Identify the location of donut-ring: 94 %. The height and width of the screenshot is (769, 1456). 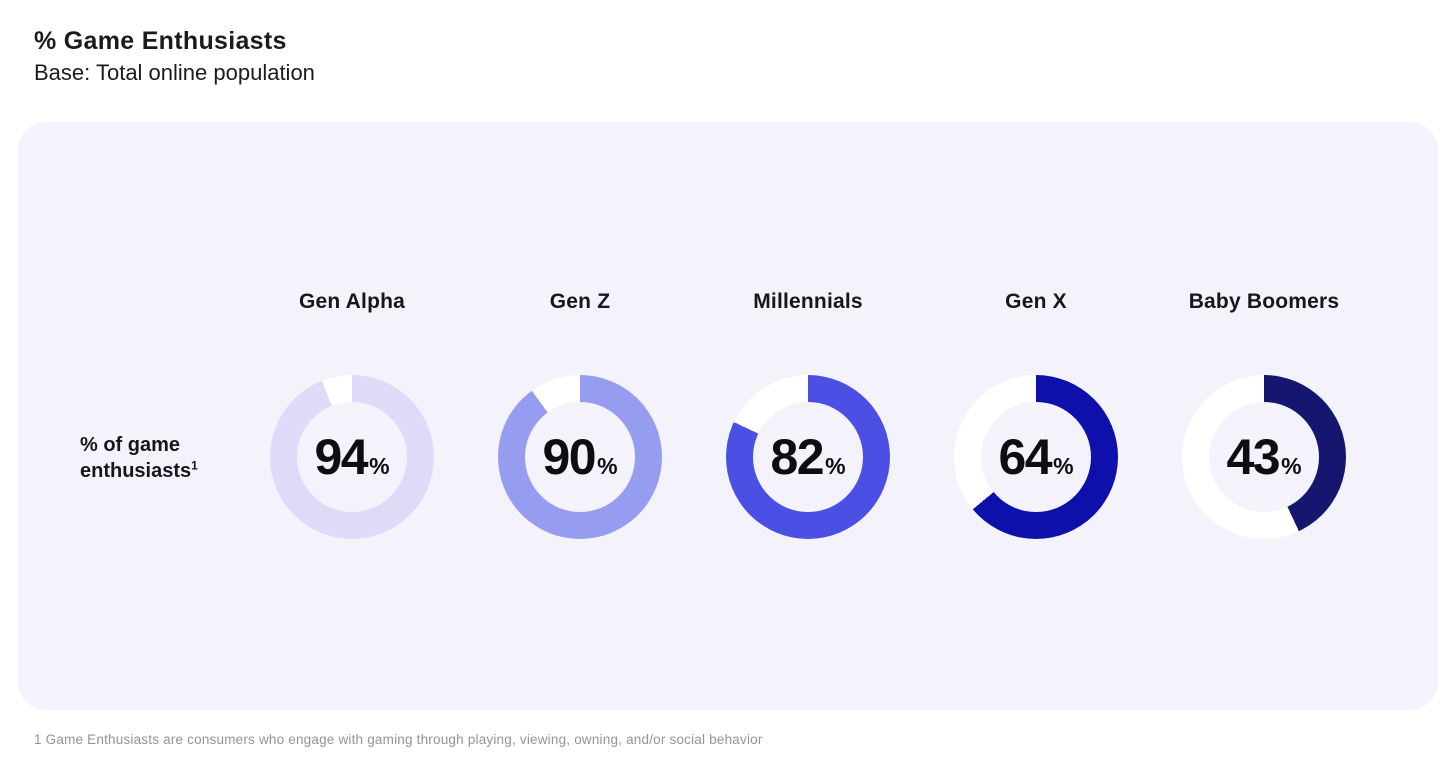
(352, 456).